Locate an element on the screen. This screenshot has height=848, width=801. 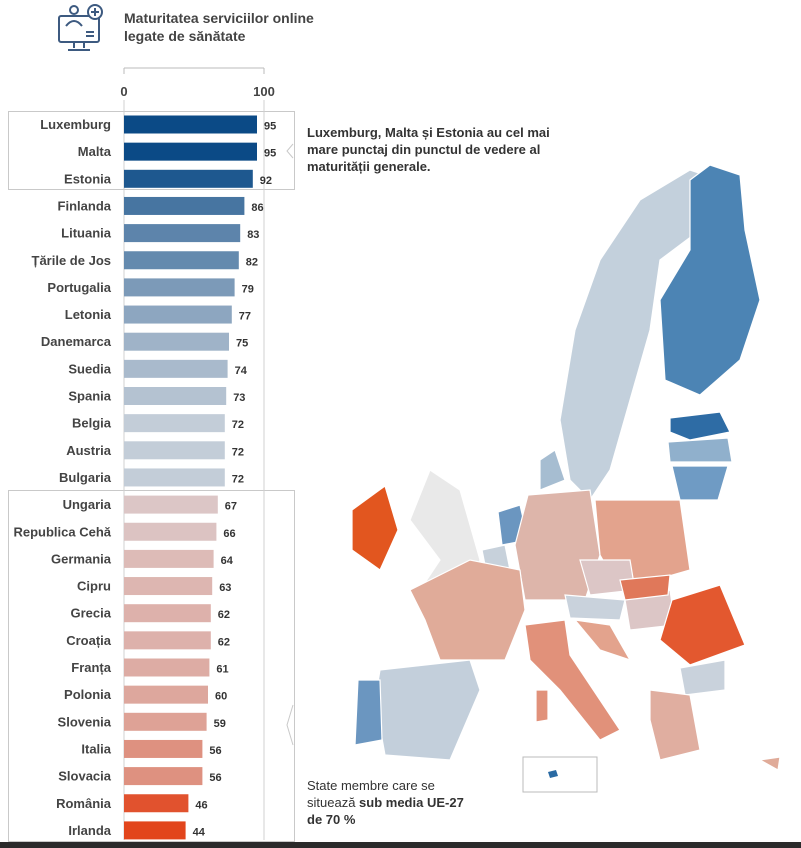
value-label: 73 is located at coordinates (239, 398).